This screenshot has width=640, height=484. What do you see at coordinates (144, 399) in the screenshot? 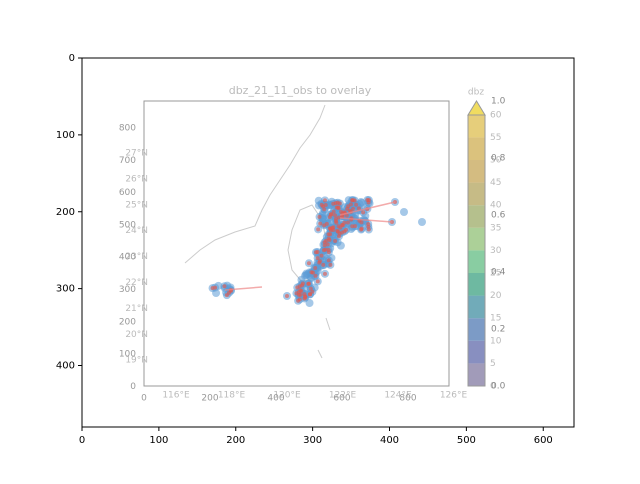
I see `inner-x-tick-label: 0` at bounding box center [144, 399].